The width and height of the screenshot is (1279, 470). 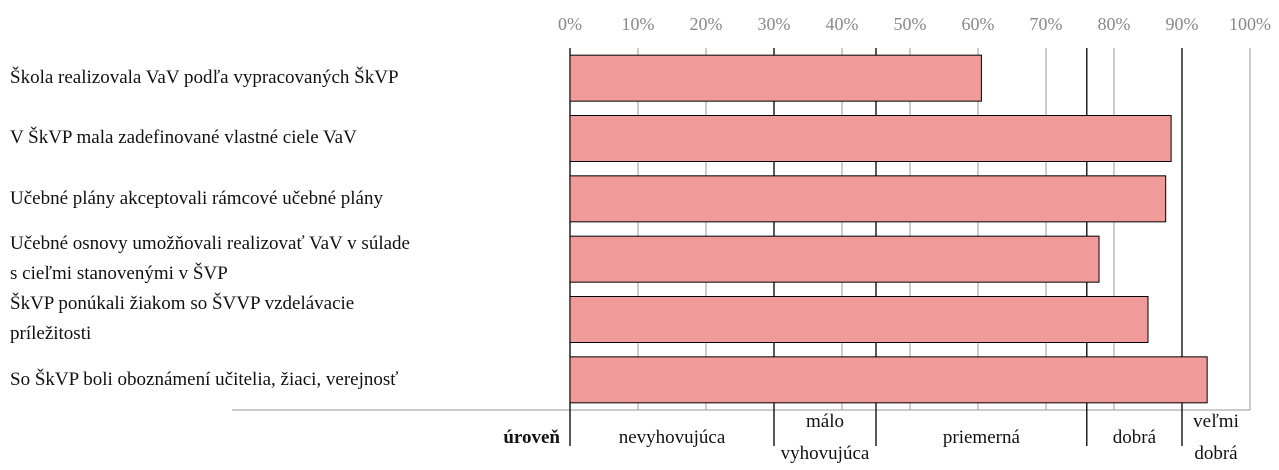 I want to click on x-tick-label: 80%, so click(x=1114, y=24).